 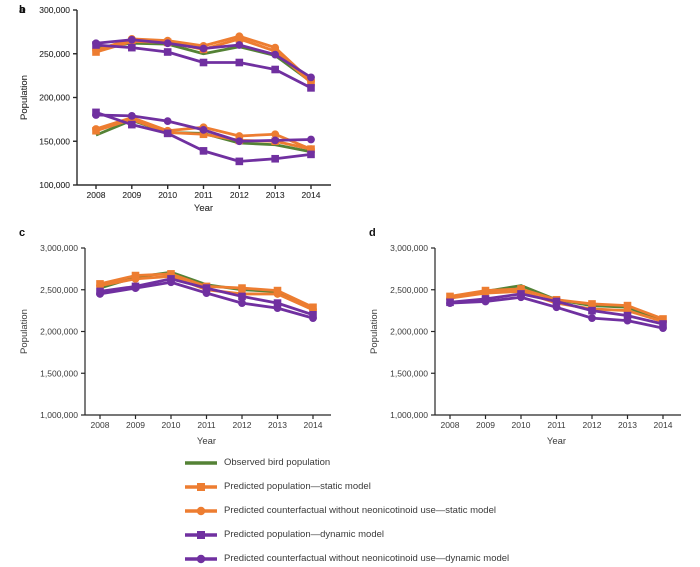 I want to click on y-tick-label: 2,500,000, so click(x=59, y=290).